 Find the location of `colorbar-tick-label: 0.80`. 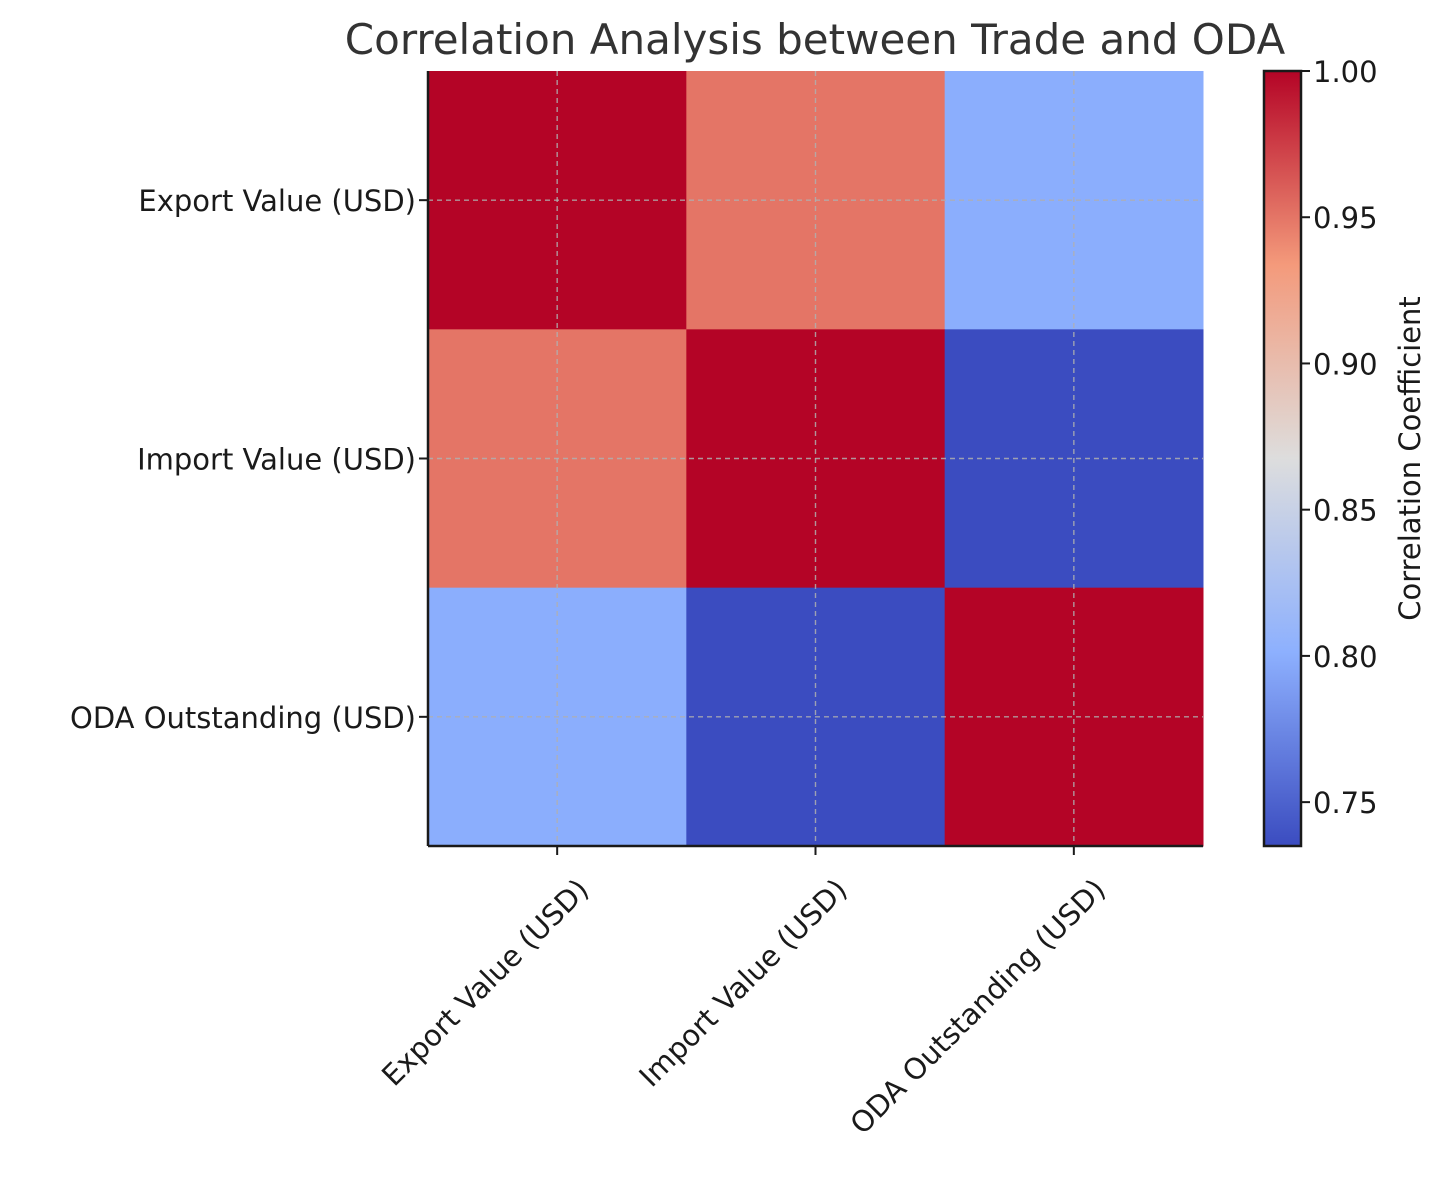

colorbar-tick-label: 0.80 is located at coordinates (1345, 657).